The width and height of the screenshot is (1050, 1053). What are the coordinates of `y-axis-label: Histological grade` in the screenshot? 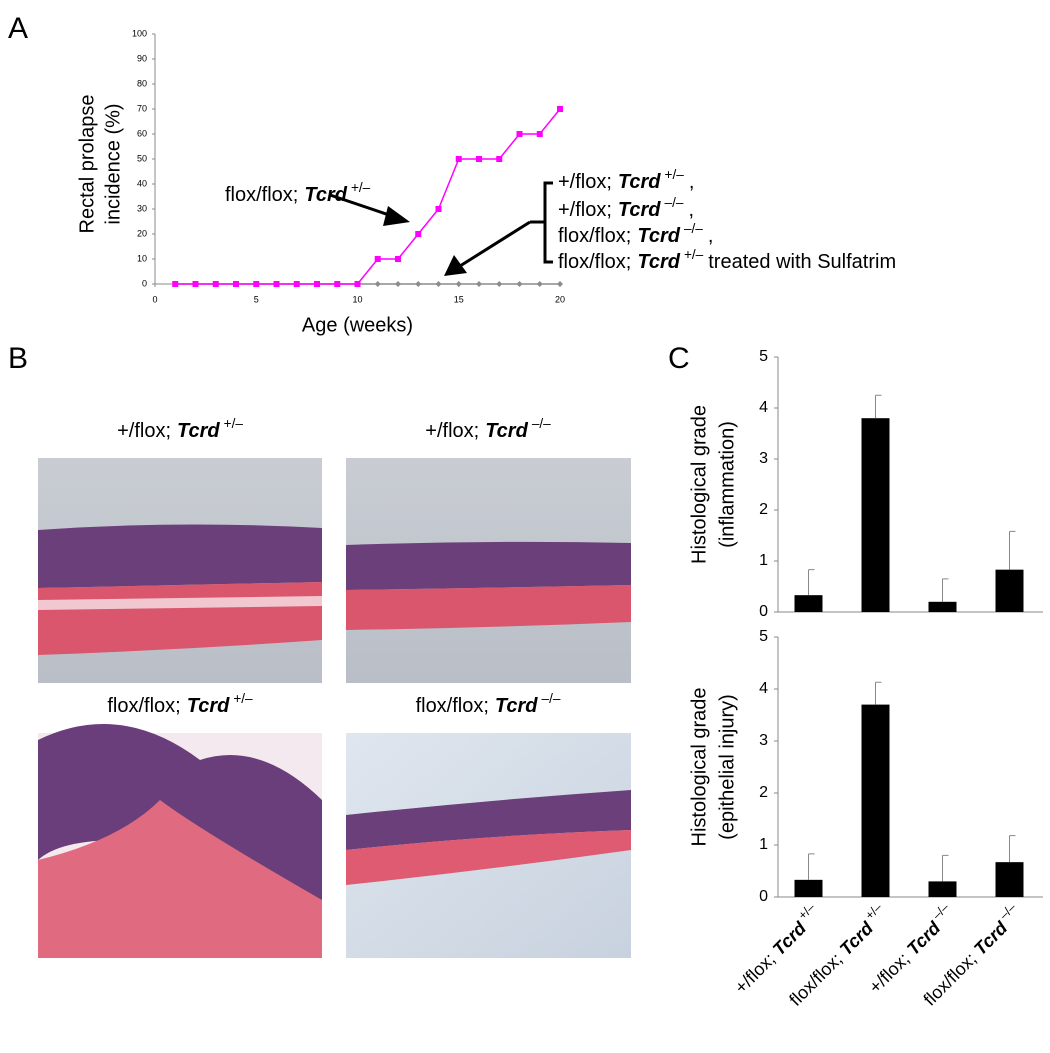 It's located at (699, 767).